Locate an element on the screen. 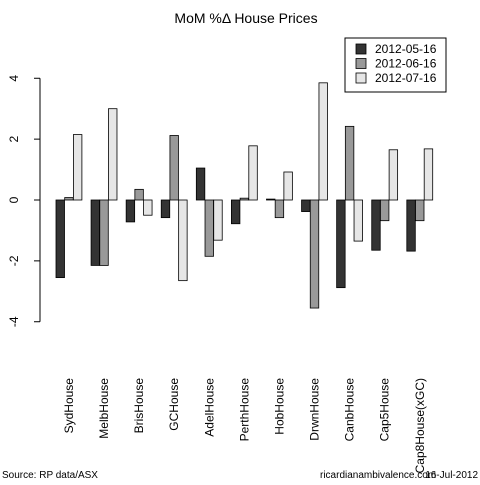 Image resolution: width=480 pixels, height=485 pixels. date-note: 16-Jul-2012 is located at coordinates (451, 475).